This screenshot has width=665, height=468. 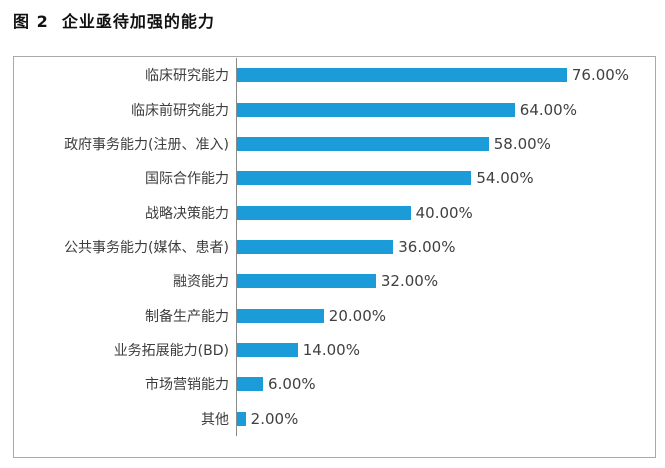 What do you see at coordinates (146, 144) in the screenshot?
I see `category-label: 政府事务能力(注册、准入)` at bounding box center [146, 144].